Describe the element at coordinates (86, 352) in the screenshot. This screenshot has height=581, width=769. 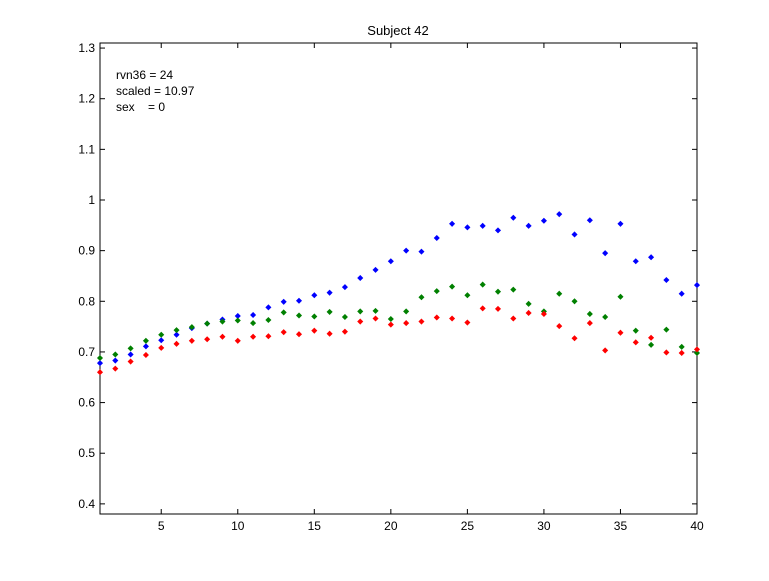
I see `y-tick-label: 0.7` at that location.